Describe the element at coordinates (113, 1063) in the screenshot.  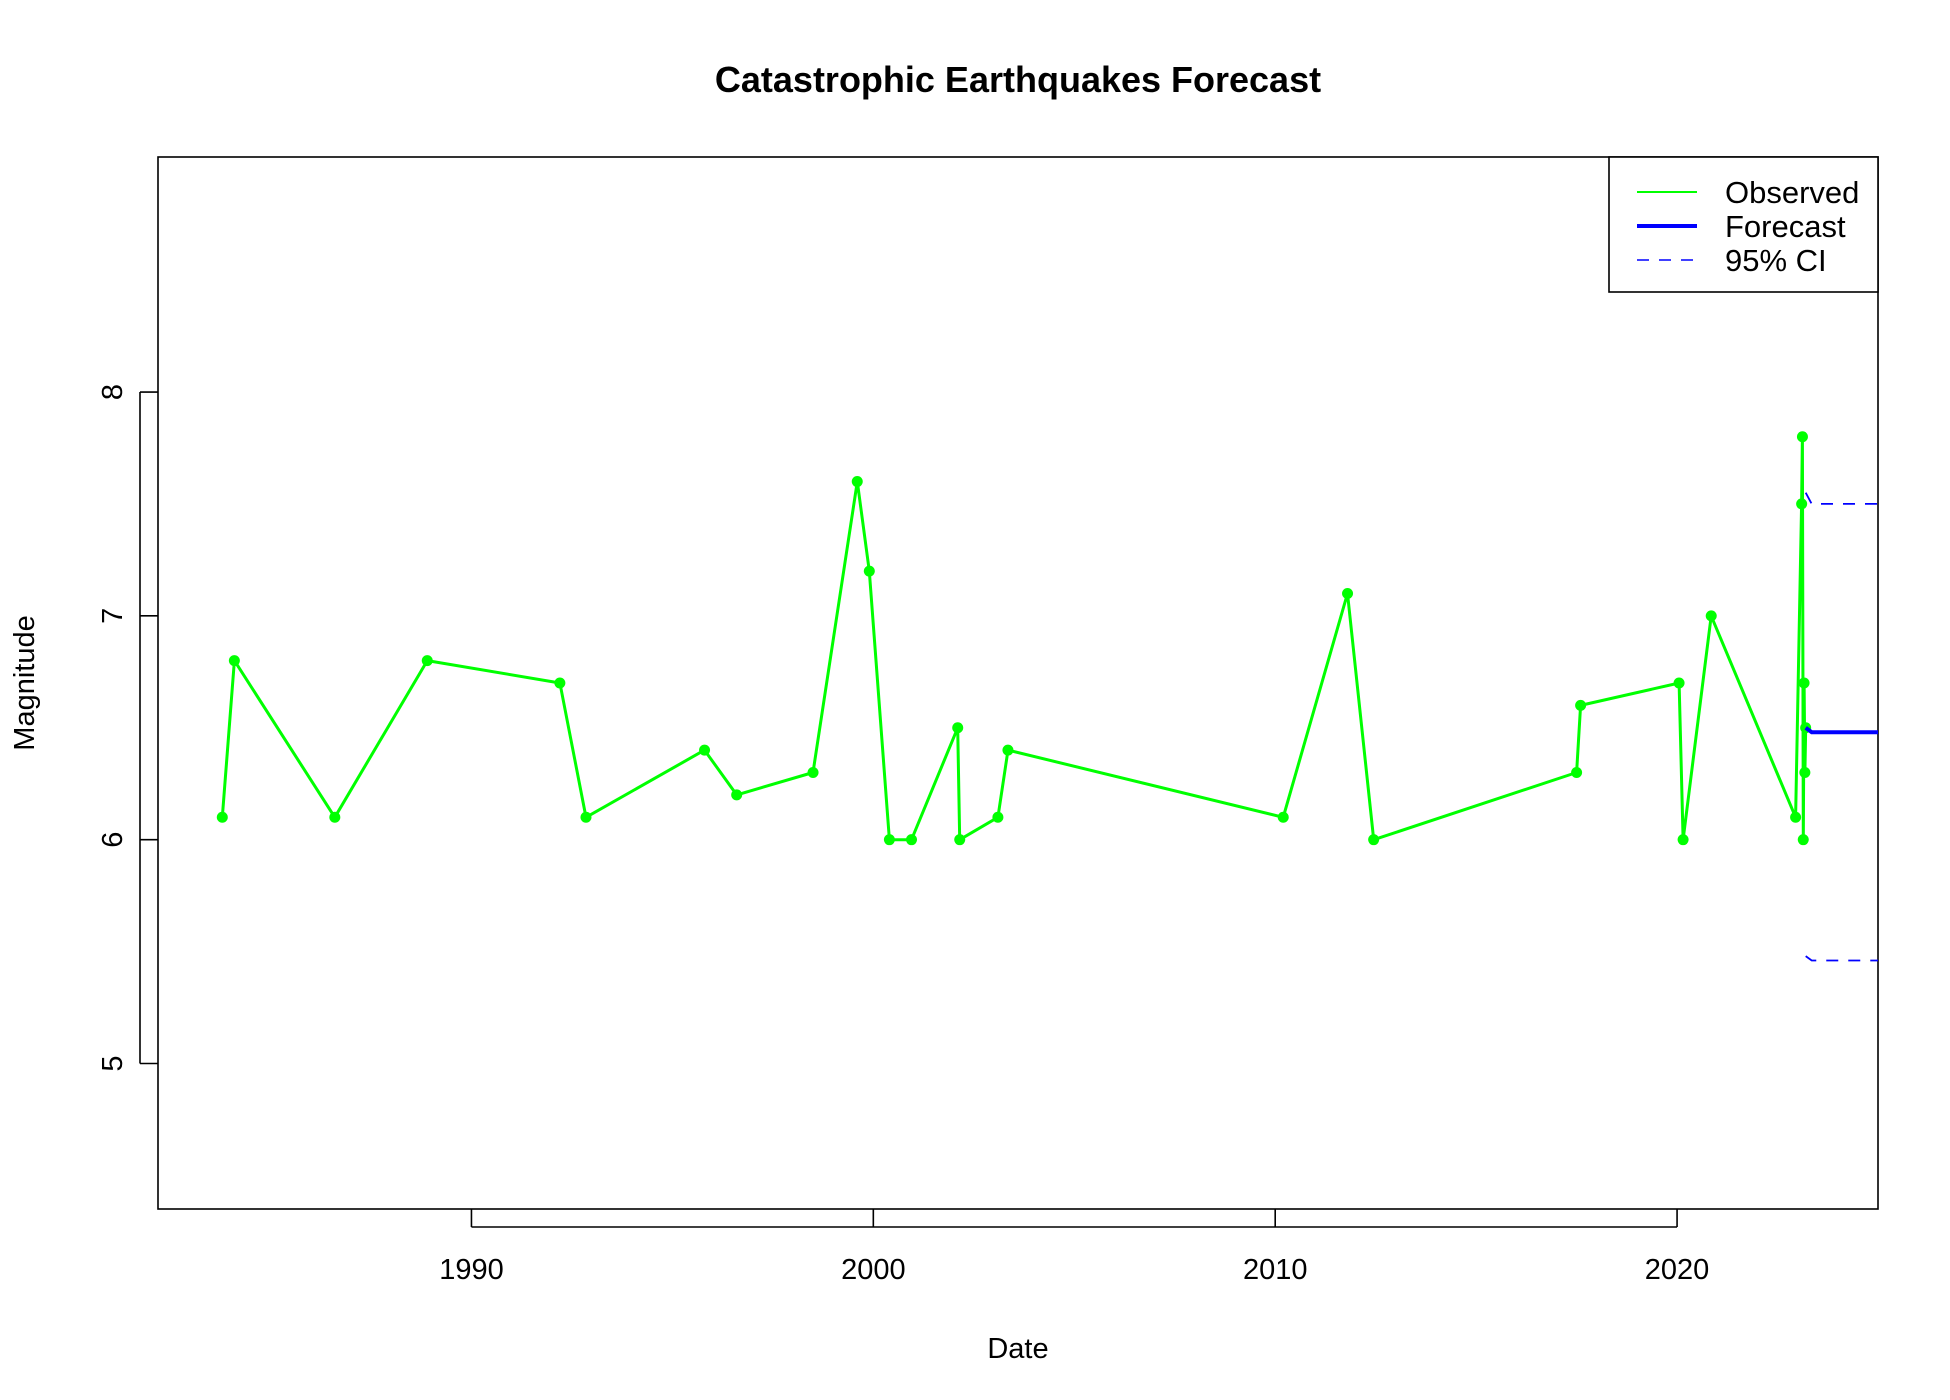
I see `y-tick-label-5: 5` at that location.